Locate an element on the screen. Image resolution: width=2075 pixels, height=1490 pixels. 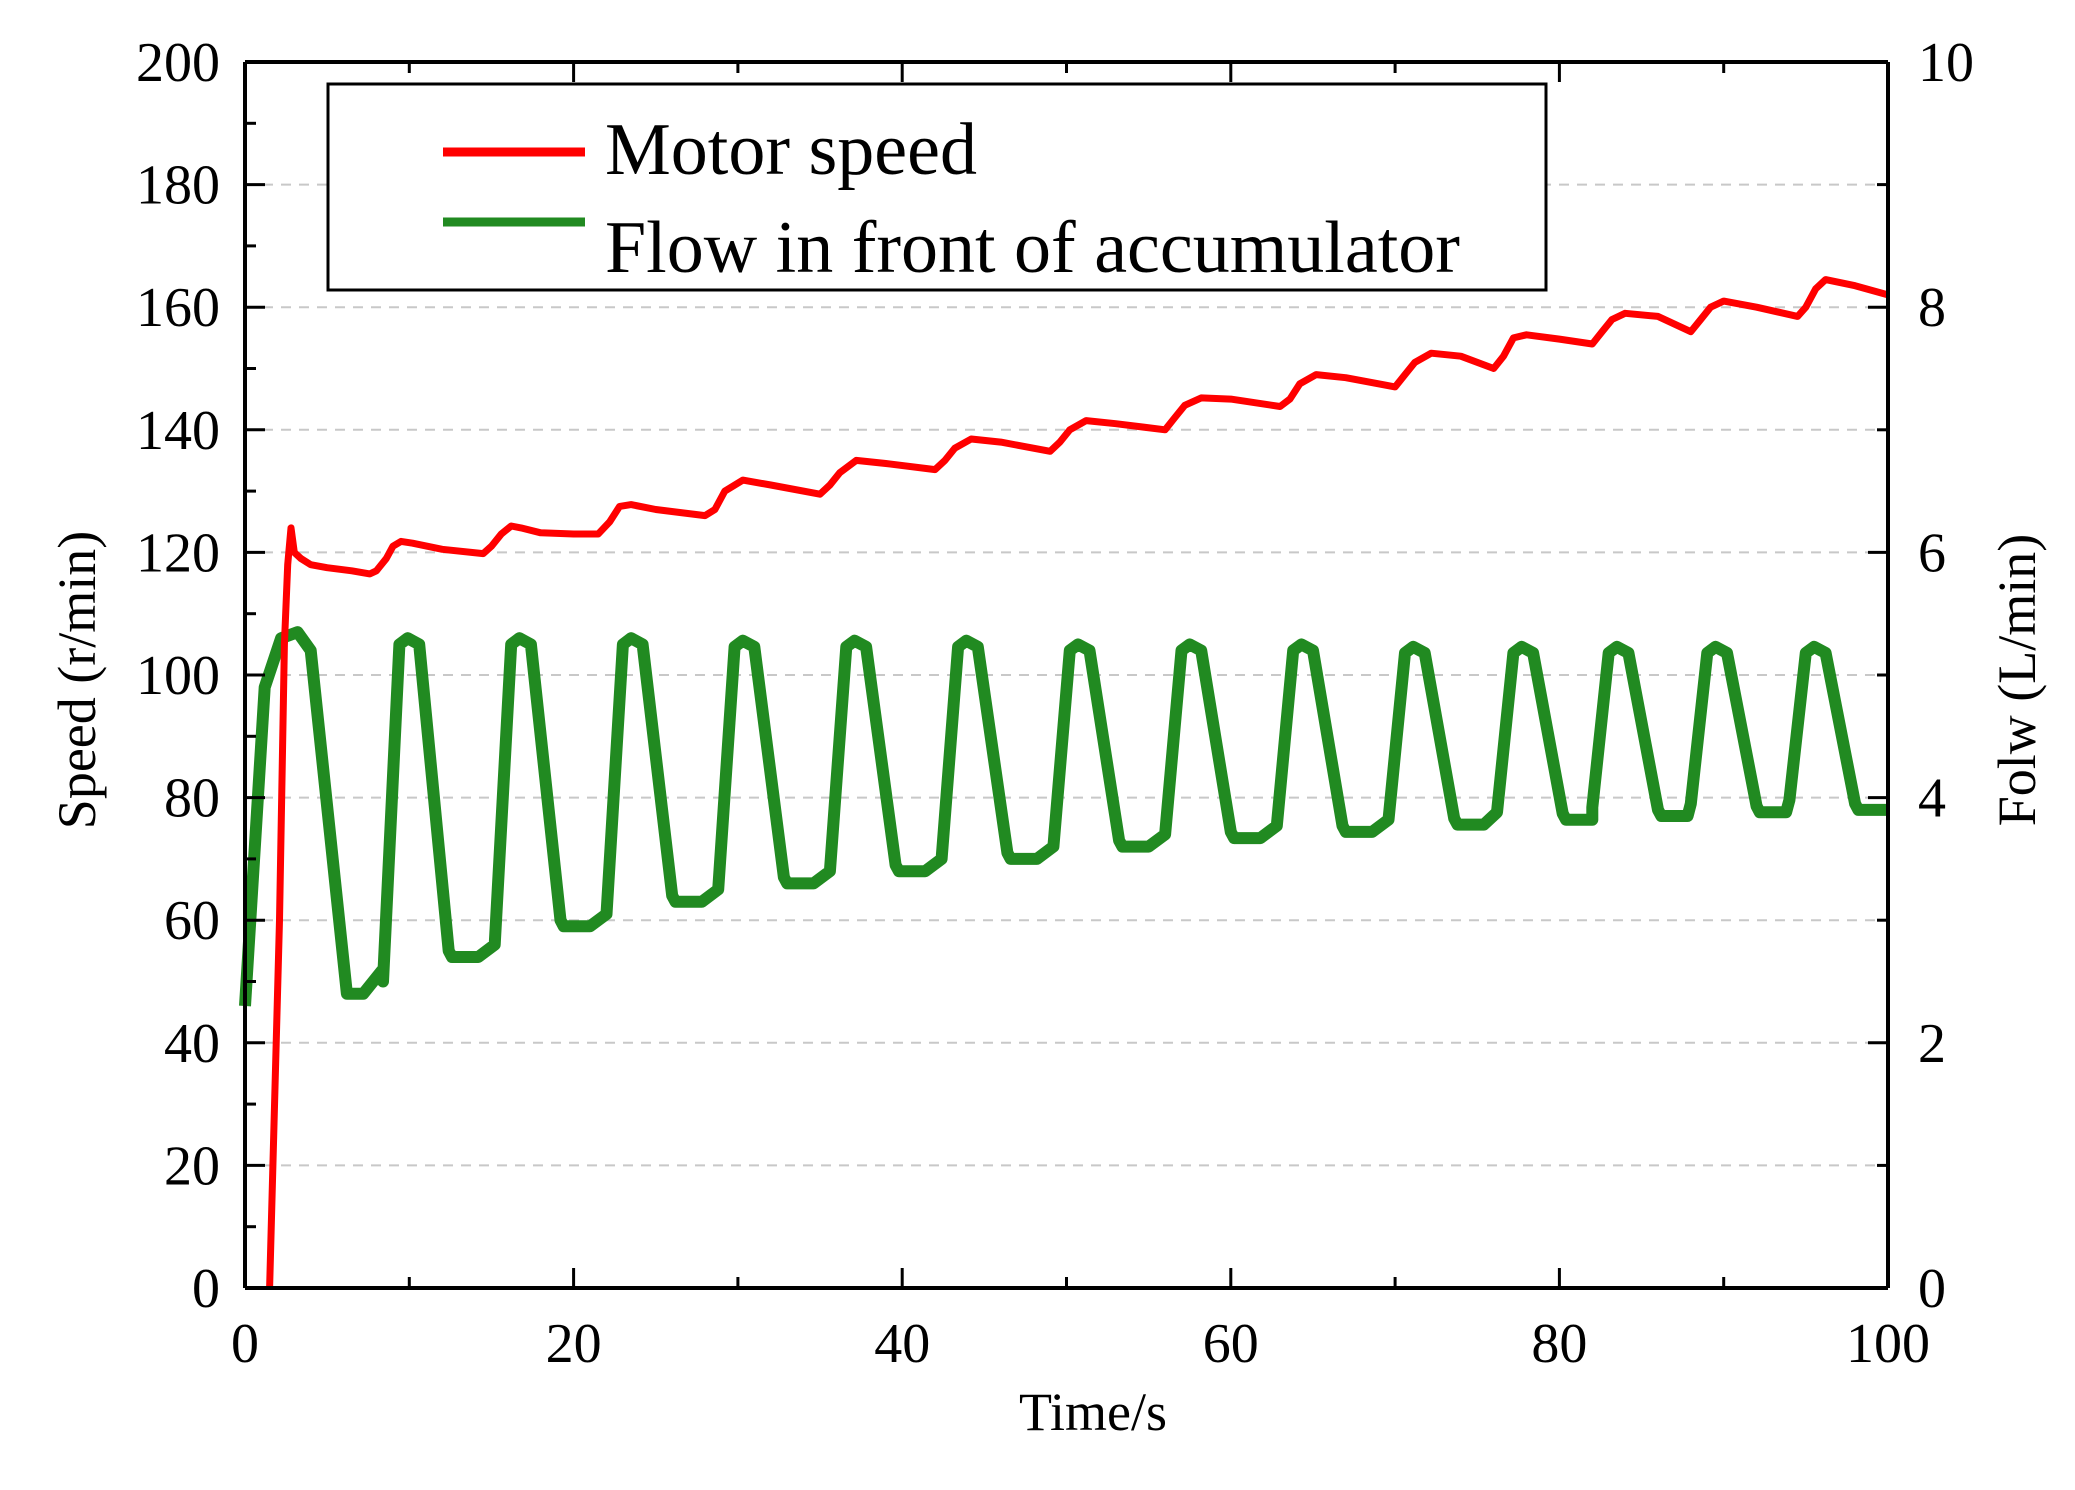
x-axis-title: Time/s is located at coordinates (1093, 1412).